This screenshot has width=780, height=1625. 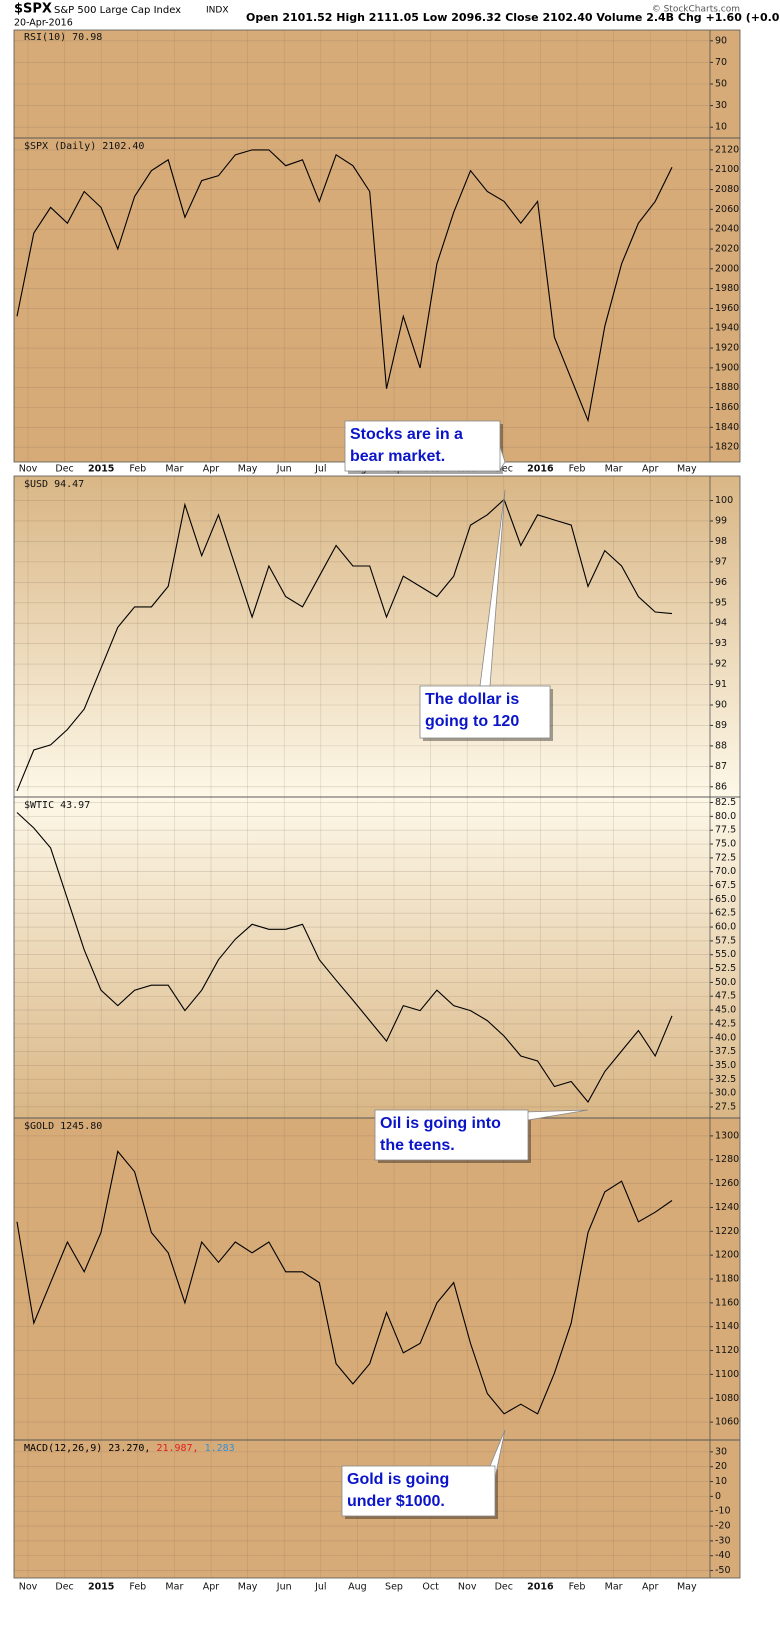 I want to click on y-tick-label: 2040, so click(x=727, y=229).